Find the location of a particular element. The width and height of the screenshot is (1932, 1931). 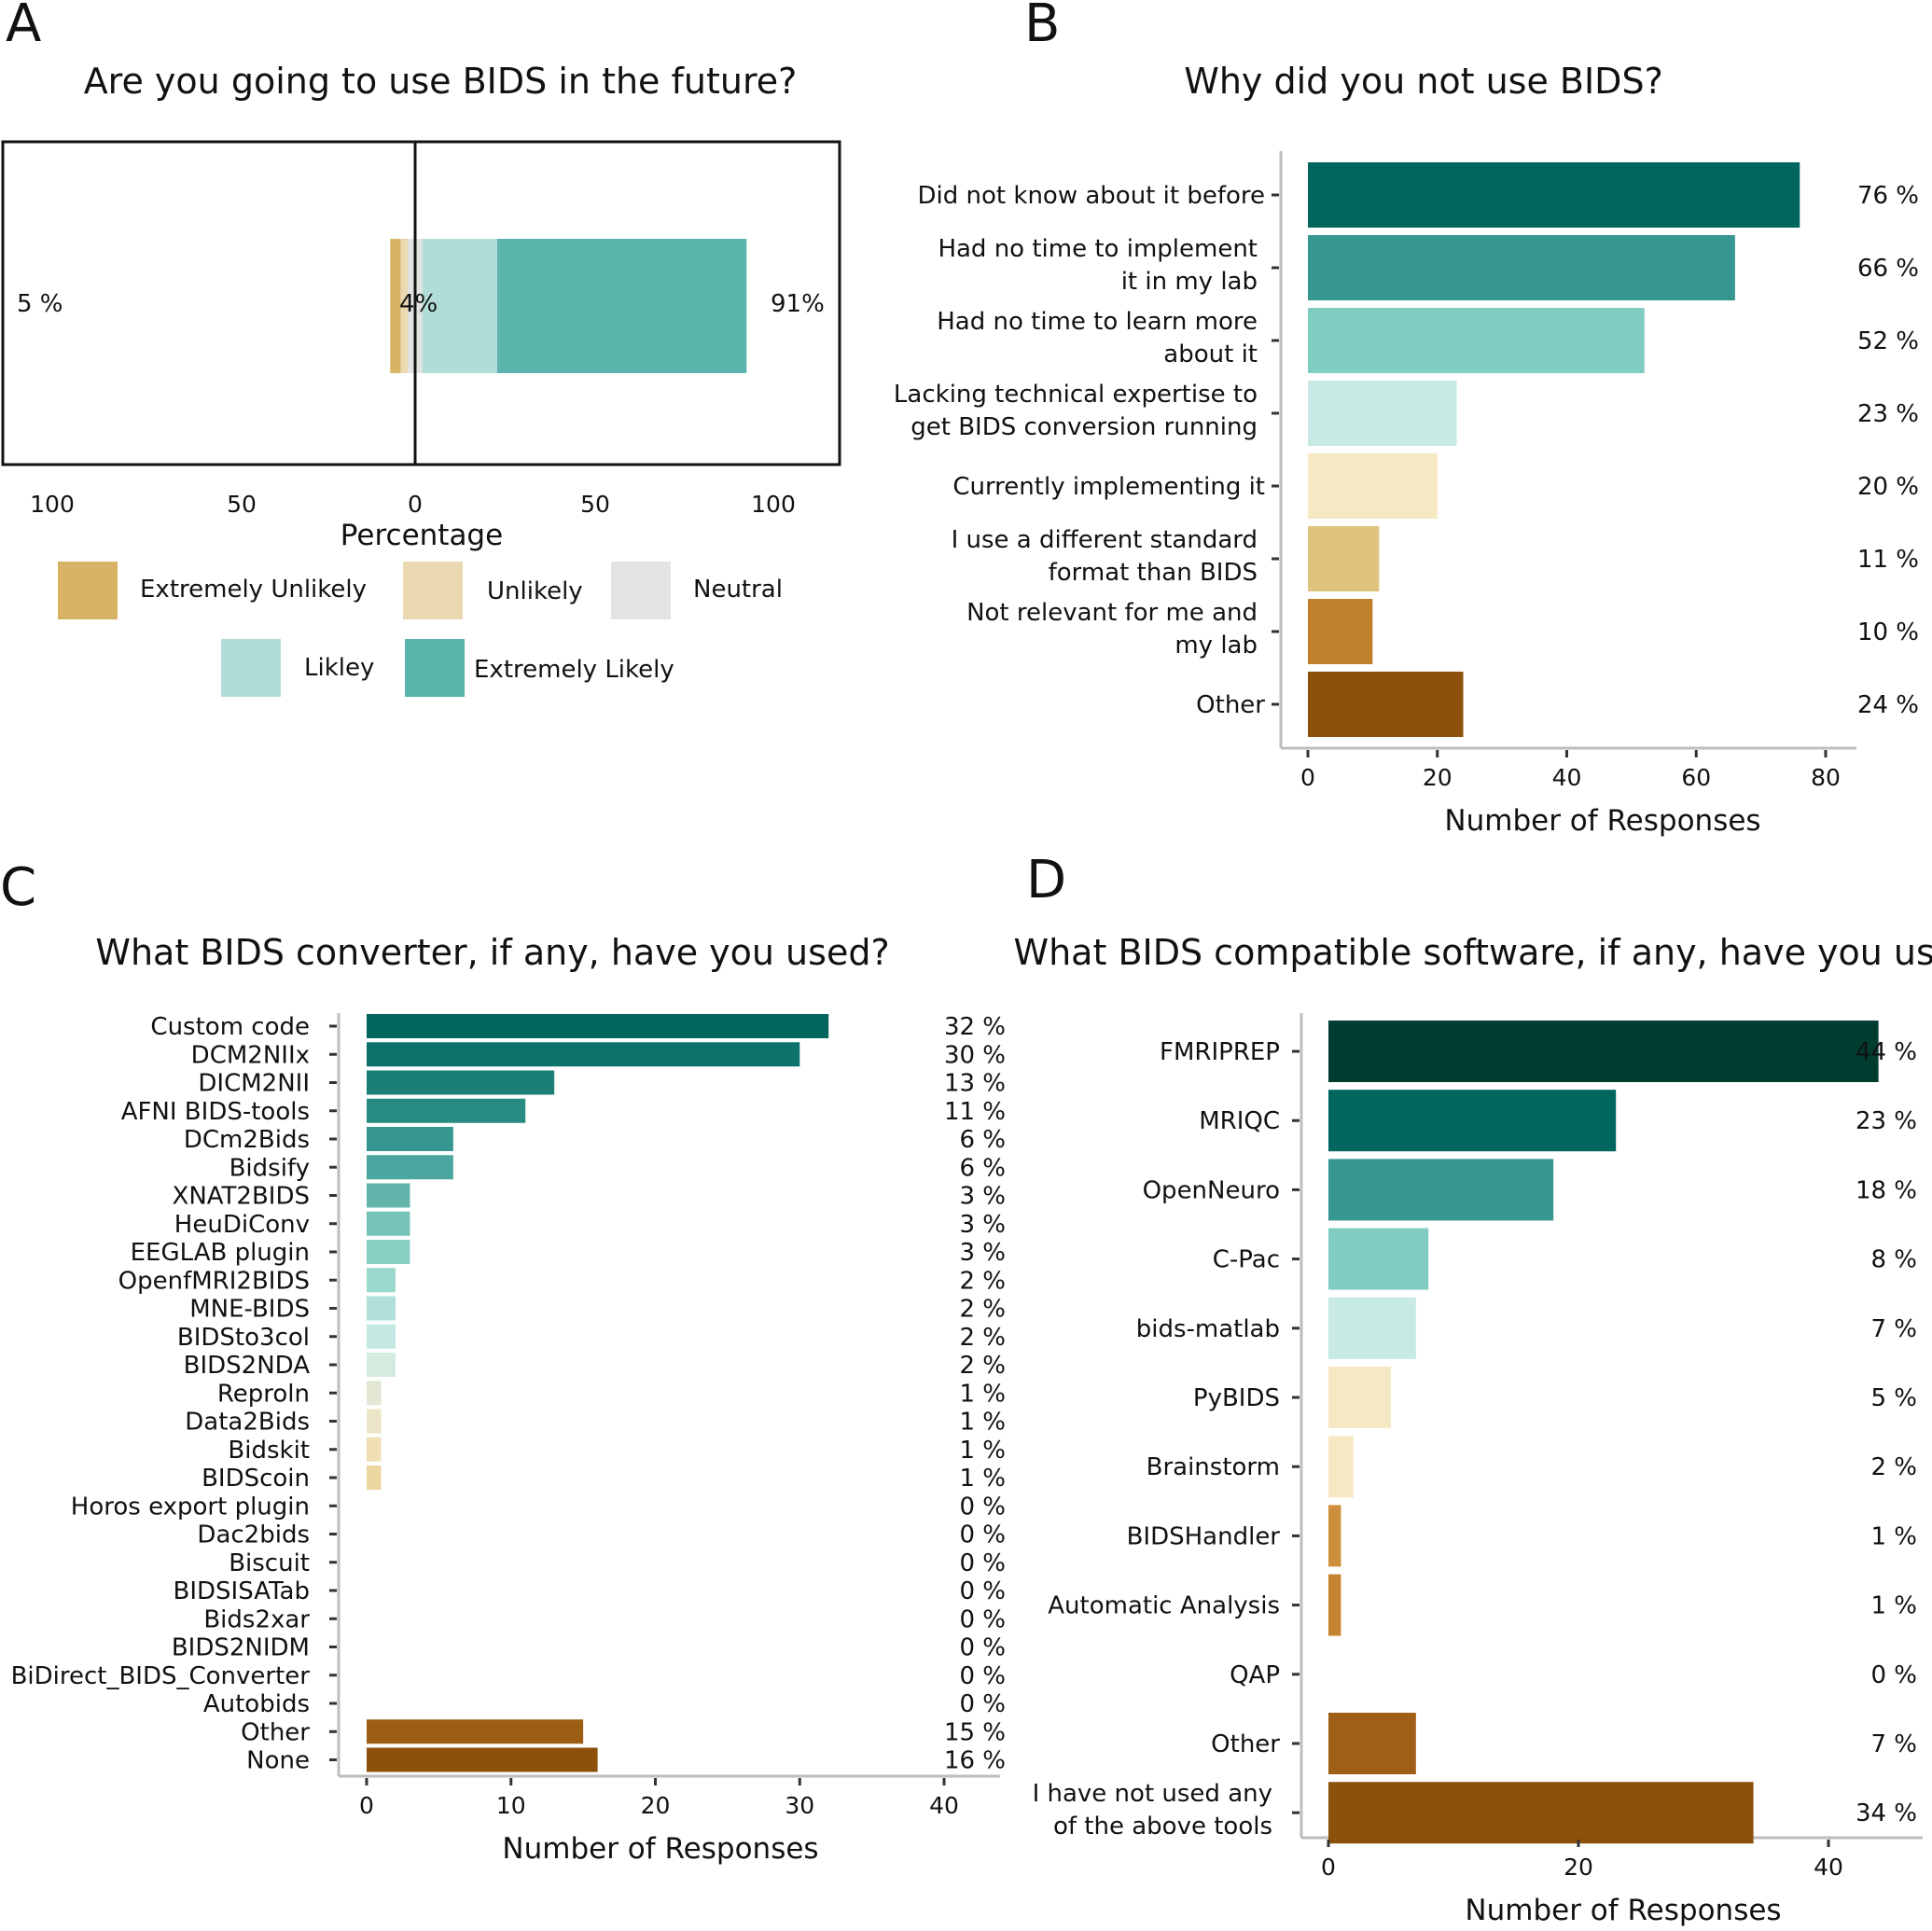

category-label: Autobids is located at coordinates (256, 1704).